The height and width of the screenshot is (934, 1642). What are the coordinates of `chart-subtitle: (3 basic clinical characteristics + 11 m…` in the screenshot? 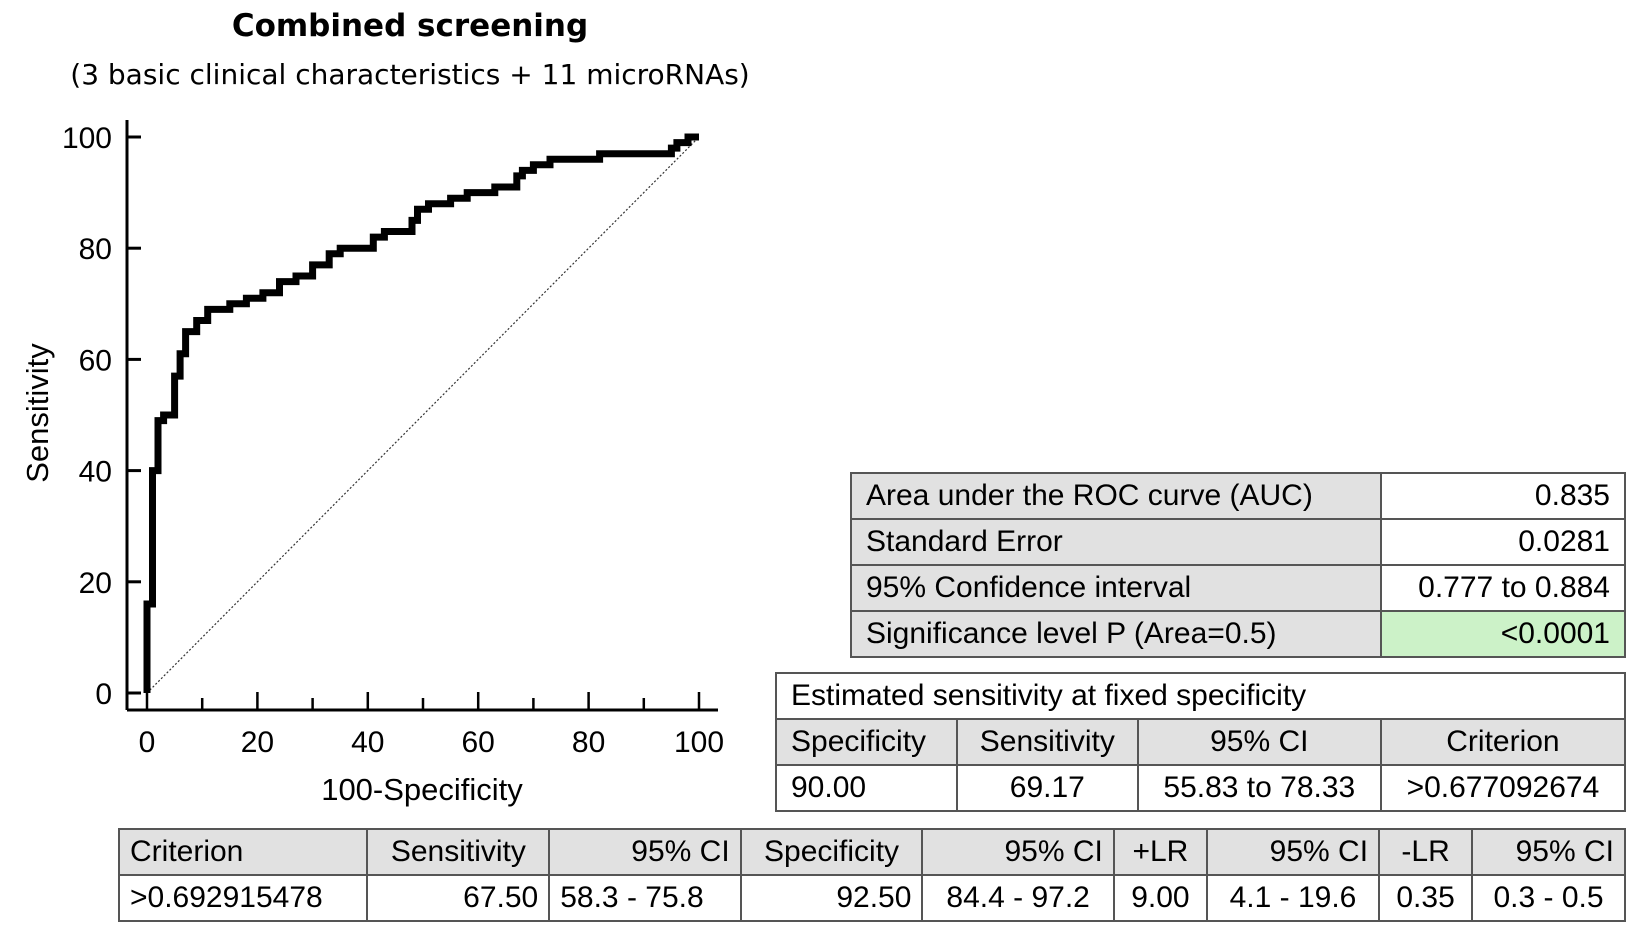 It's located at (410, 74).